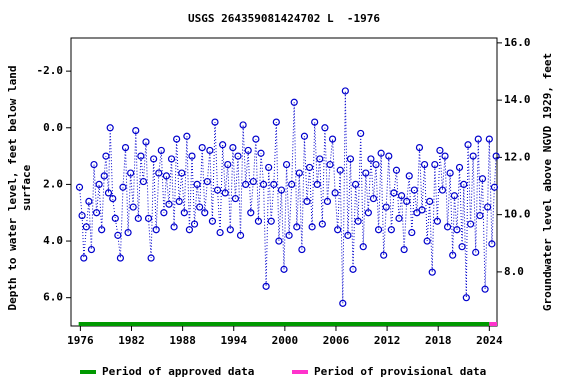 Image resolution: width=576 pixels, height=384 pixels. I want to click on x-tick-label: 1976, so click(80, 340).